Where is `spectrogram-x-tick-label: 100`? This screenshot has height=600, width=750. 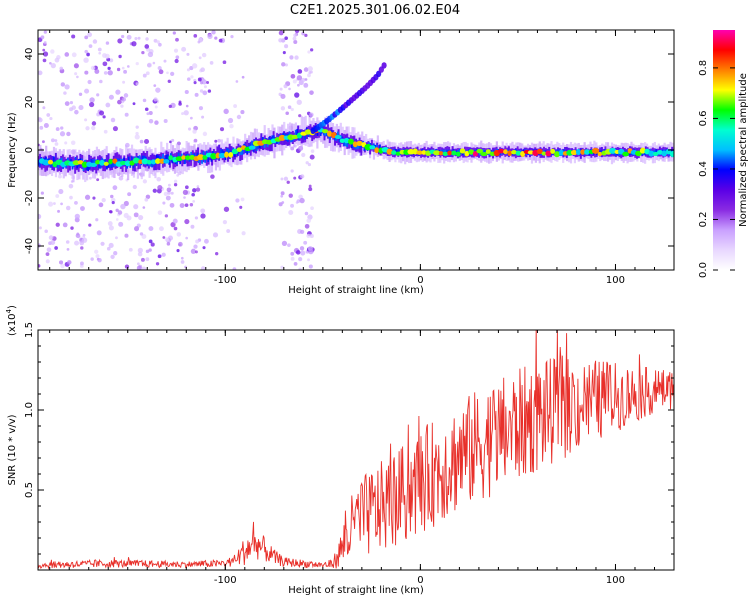 spectrogram-x-tick-label: 100 is located at coordinates (615, 280).